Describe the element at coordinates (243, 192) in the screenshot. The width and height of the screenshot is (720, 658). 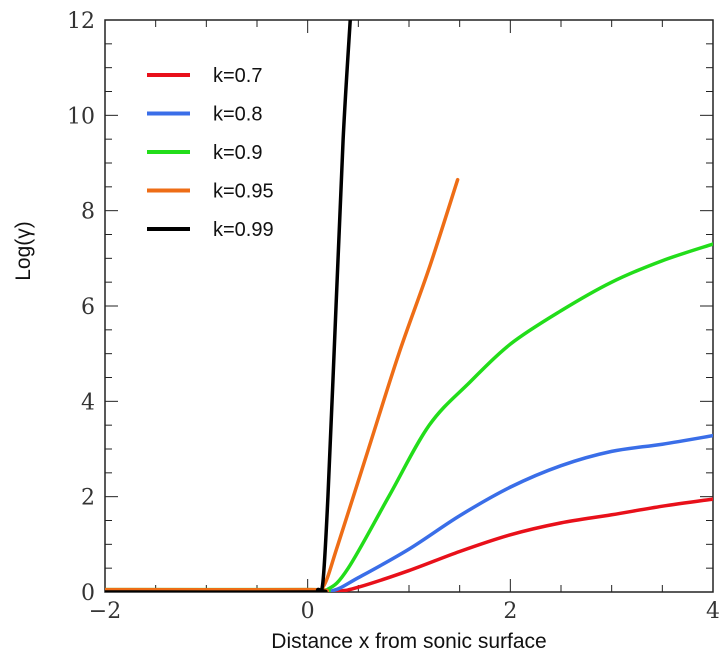
I see `legend-label: k=0.95` at that location.